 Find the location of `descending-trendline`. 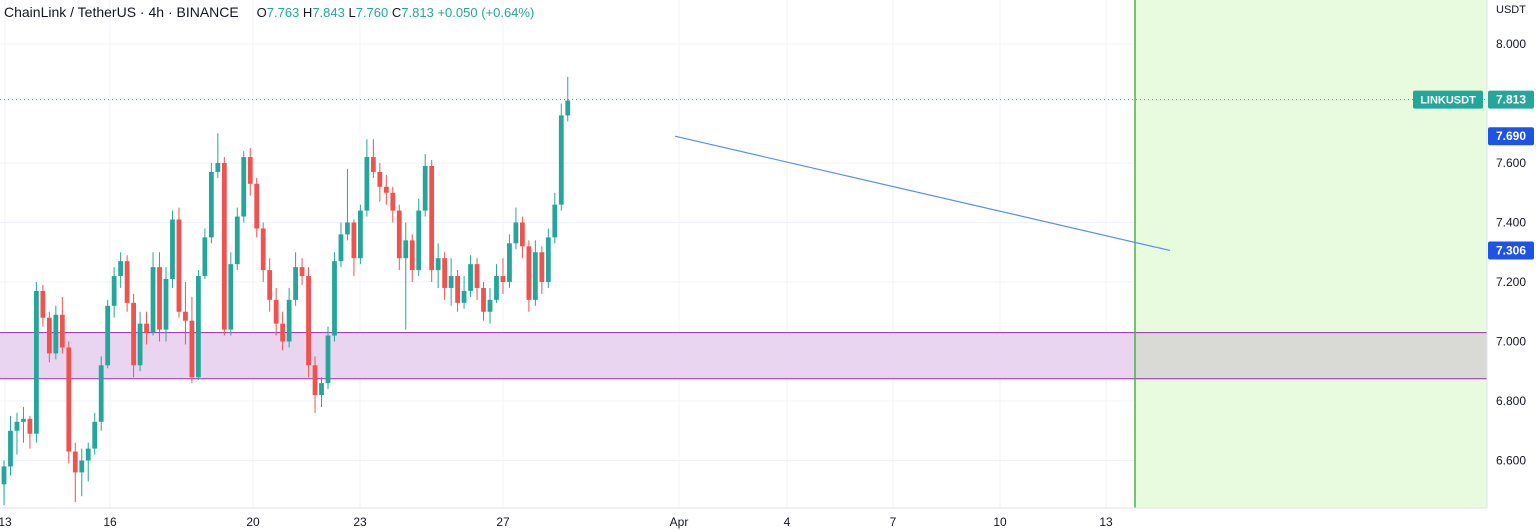

descending-trendline is located at coordinates (922, 193).